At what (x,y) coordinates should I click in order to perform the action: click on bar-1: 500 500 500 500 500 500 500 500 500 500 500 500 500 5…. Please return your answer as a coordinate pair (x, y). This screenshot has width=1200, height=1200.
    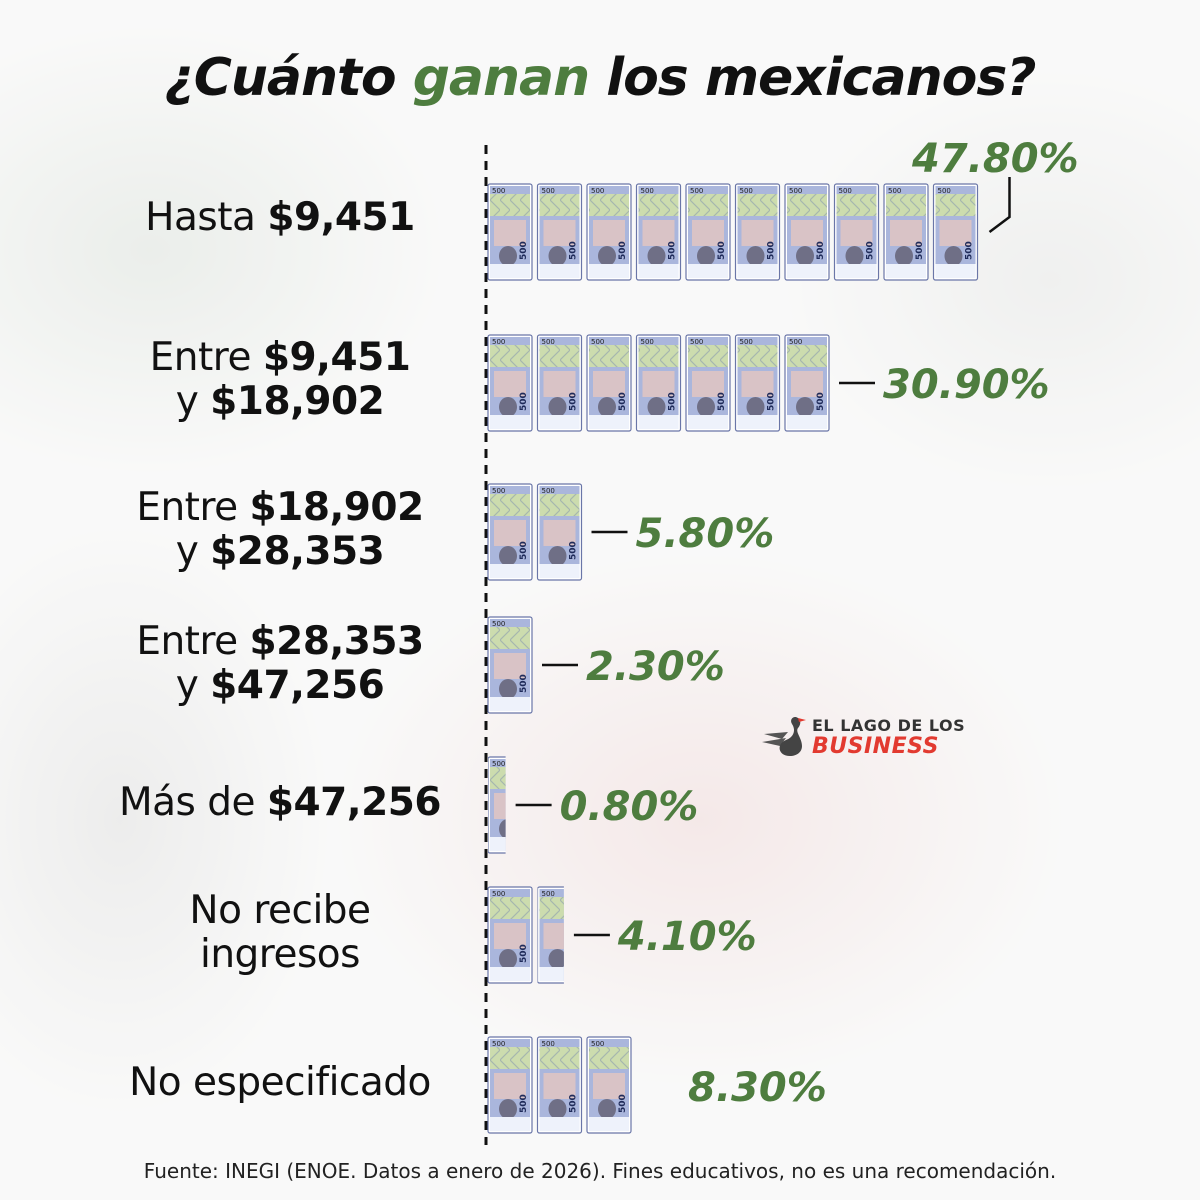
    Looking at the image, I should click on (733, 232).